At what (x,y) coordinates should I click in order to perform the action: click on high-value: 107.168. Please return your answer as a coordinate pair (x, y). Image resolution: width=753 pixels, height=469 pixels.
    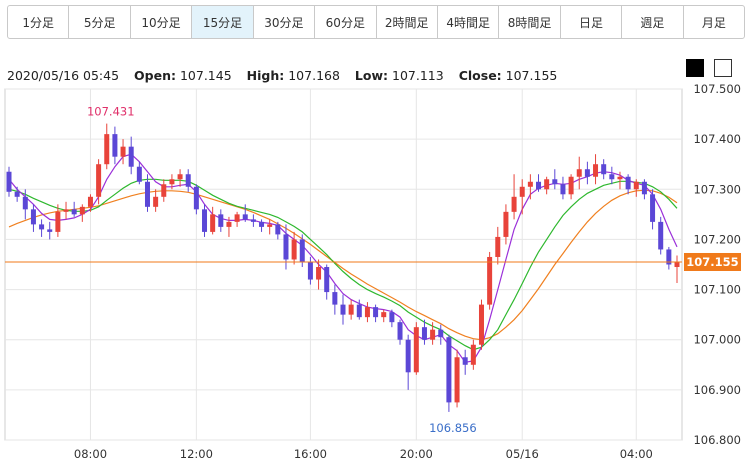
    Looking at the image, I should click on (314, 75).